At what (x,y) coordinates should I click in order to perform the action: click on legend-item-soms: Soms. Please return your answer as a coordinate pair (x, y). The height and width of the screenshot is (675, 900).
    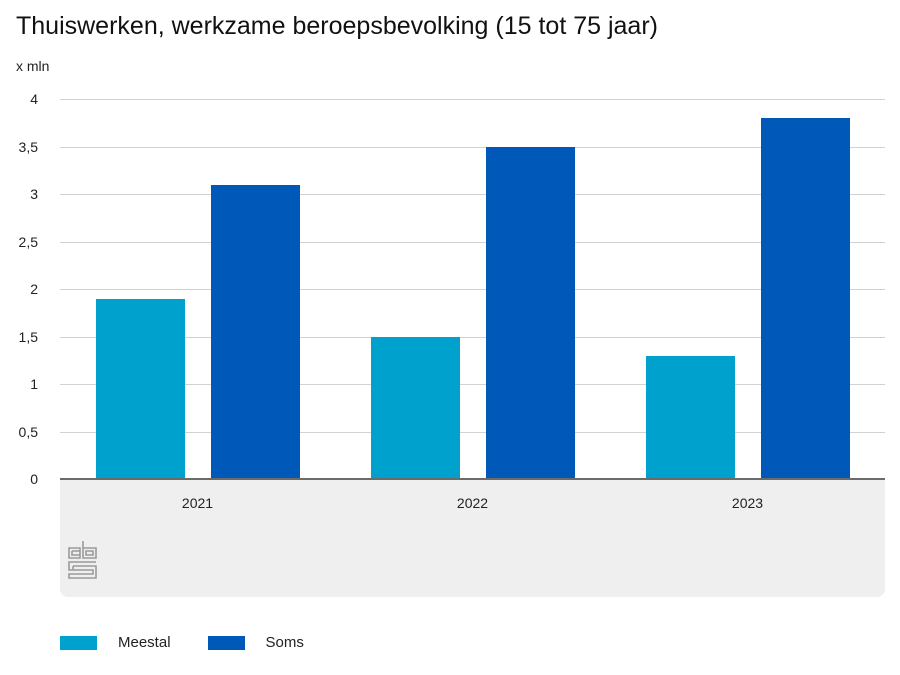
    Looking at the image, I should click on (255, 642).